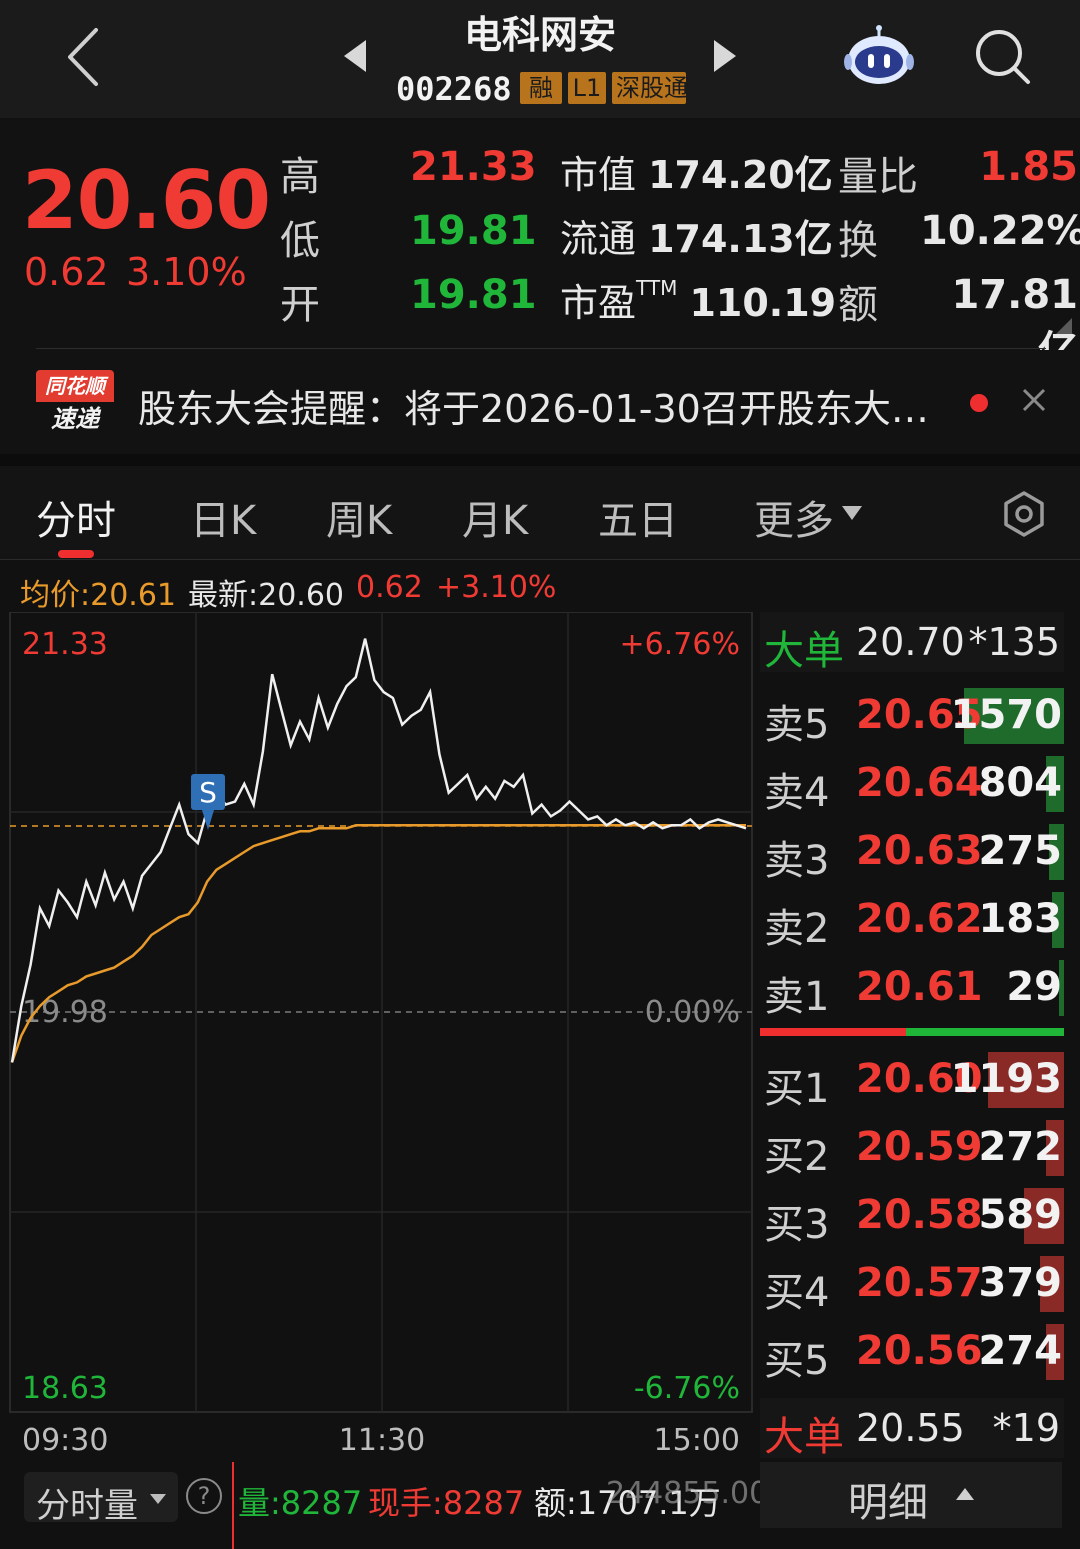  What do you see at coordinates (687, 1388) in the screenshot?
I see `pct-label-bottom: -6.76%` at bounding box center [687, 1388].